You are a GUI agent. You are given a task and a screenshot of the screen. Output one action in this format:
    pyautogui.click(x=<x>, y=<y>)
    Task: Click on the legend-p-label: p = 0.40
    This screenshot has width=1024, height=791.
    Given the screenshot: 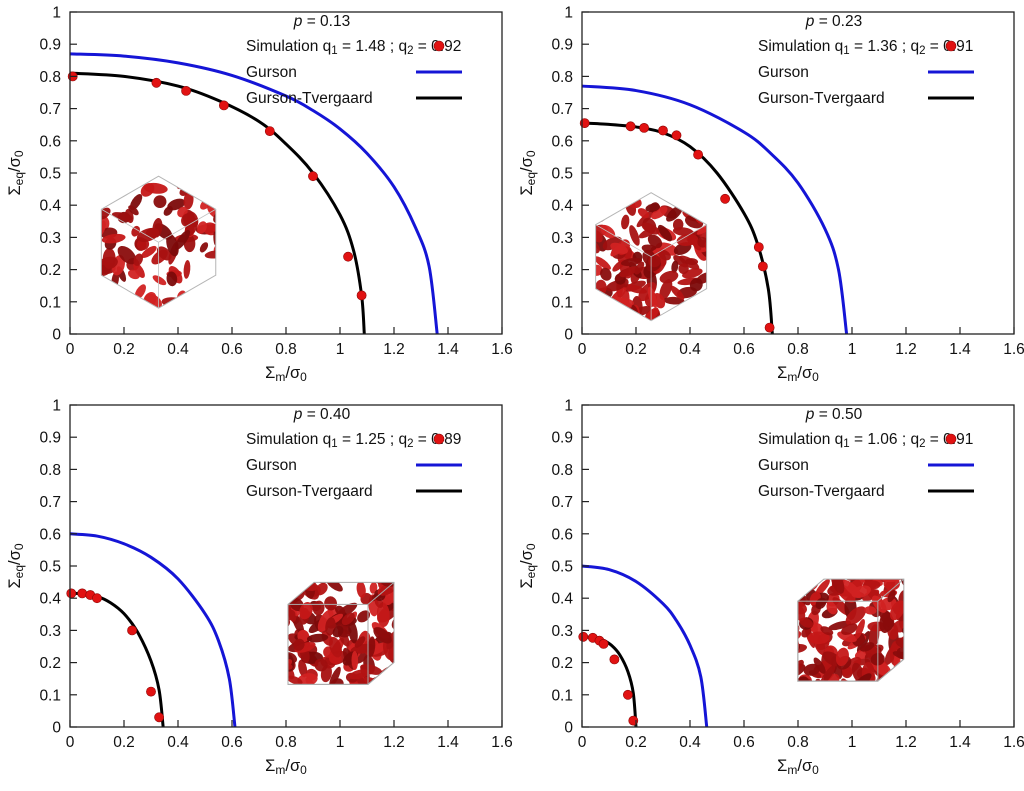 What is the action you would take?
    pyautogui.click(x=322, y=414)
    